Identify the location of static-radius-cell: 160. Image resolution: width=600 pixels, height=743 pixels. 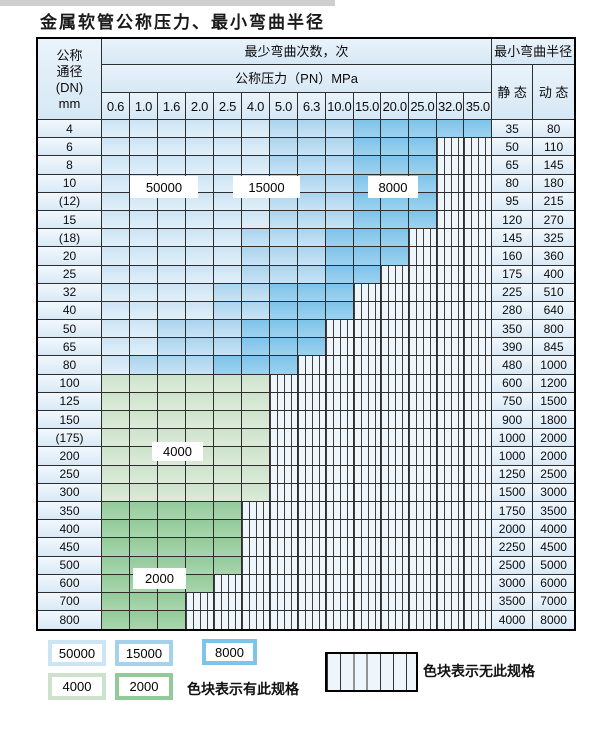
(513, 256).